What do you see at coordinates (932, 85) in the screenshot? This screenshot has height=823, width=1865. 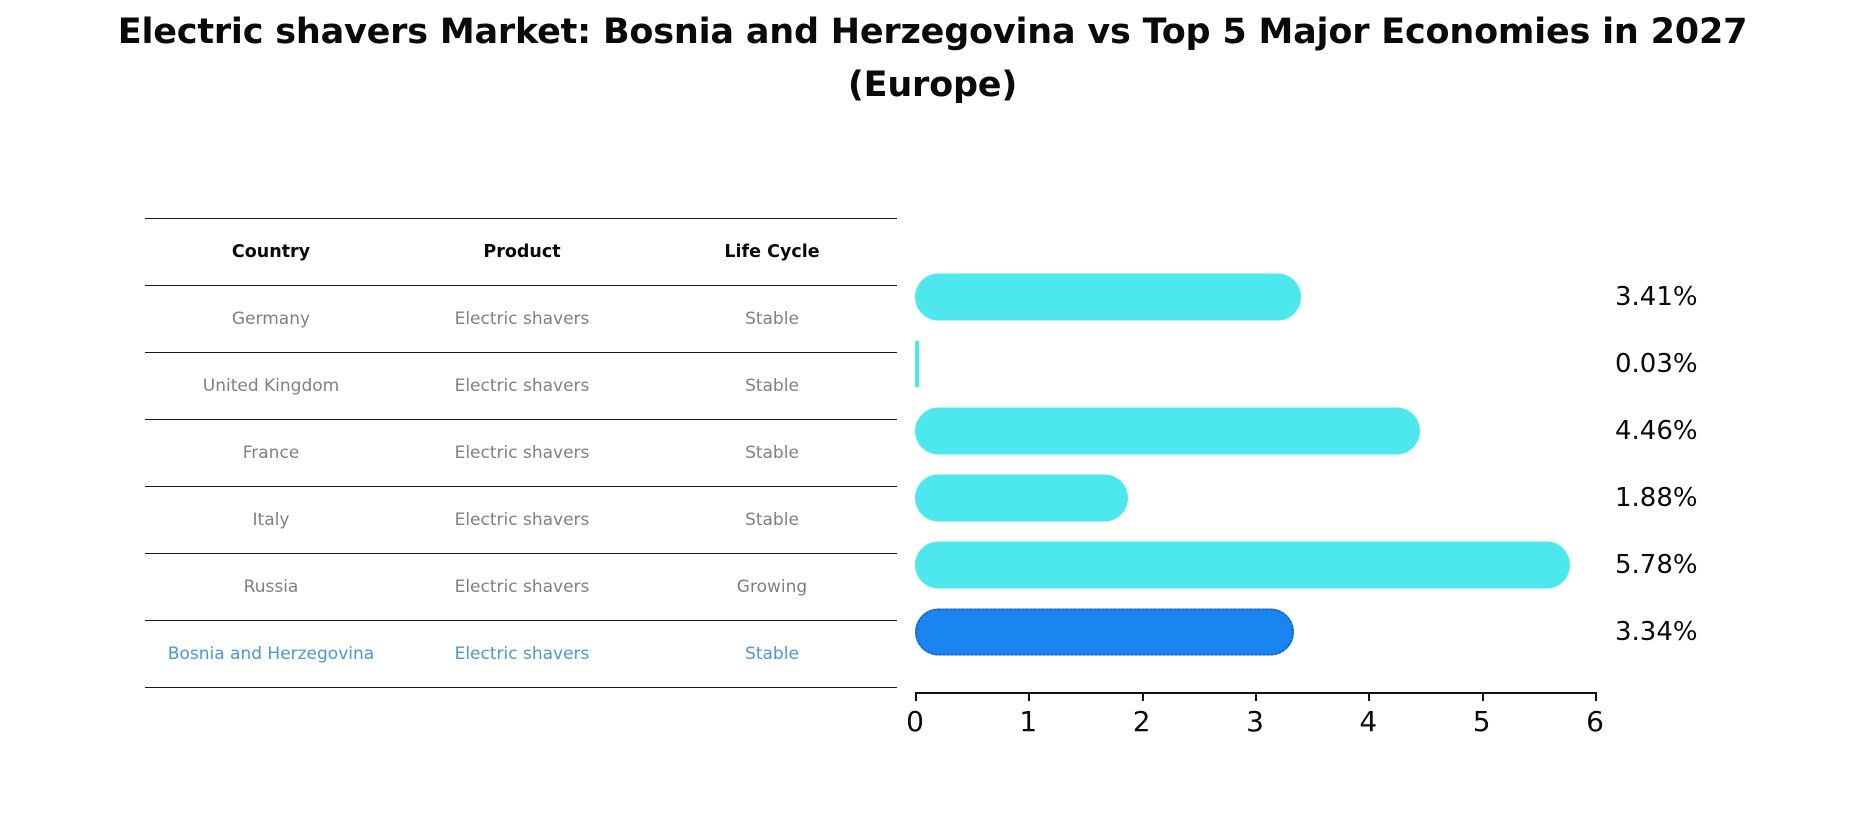 I see `page-title-line-2: (Europe)` at bounding box center [932, 85].